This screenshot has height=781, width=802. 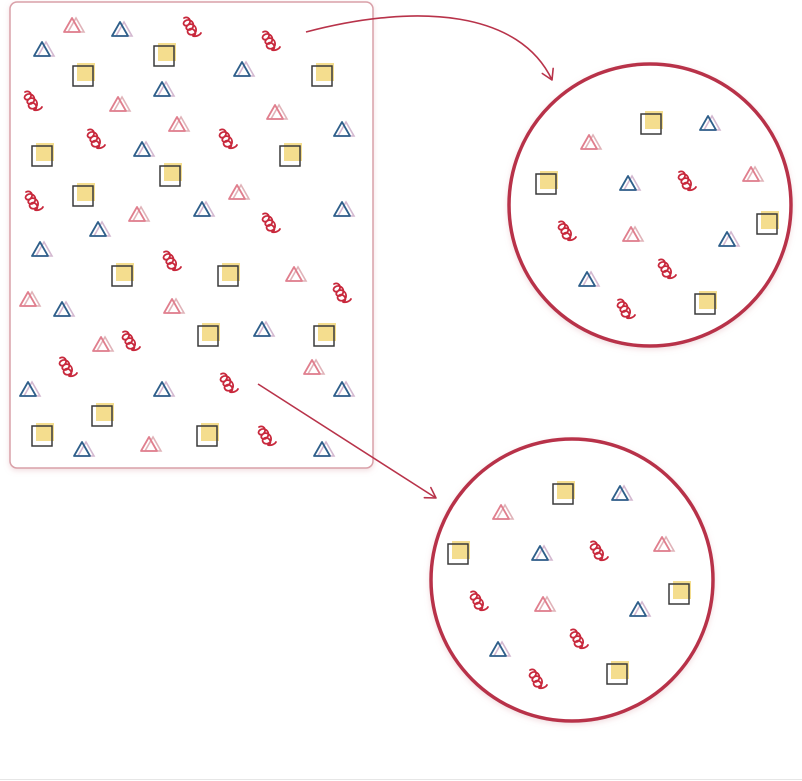 What do you see at coordinates (657, 215) in the screenshot?
I see `sample-top-items` at bounding box center [657, 215].